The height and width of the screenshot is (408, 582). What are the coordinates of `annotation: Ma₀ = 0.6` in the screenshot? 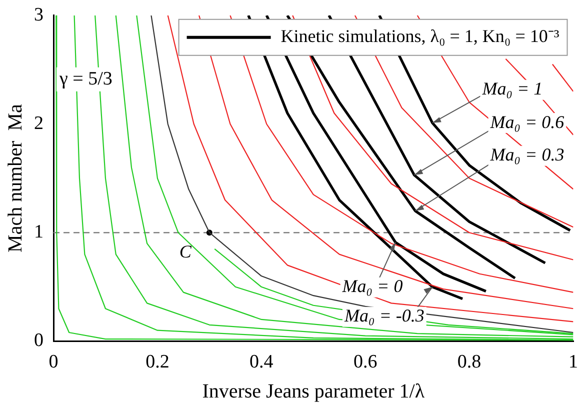 It's located at (526, 122).